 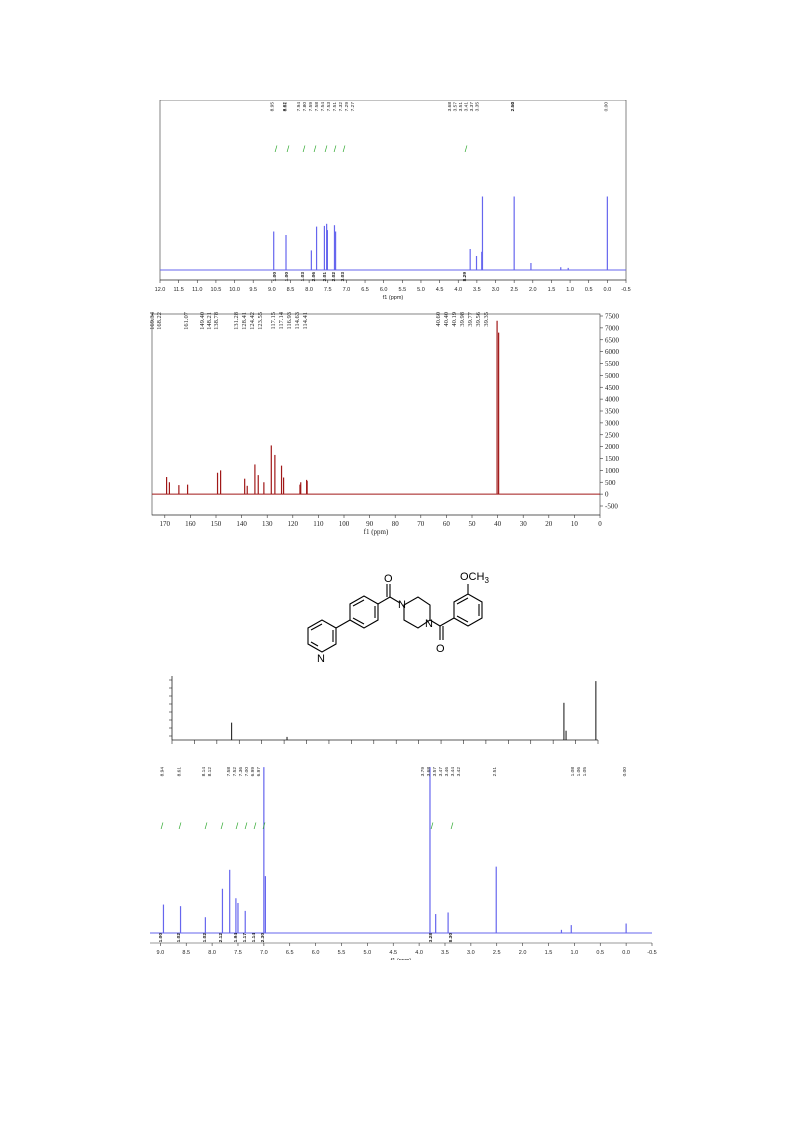 What do you see at coordinates (254, 938) in the screenshot?
I see `integral-value: 1.14` at bounding box center [254, 938].